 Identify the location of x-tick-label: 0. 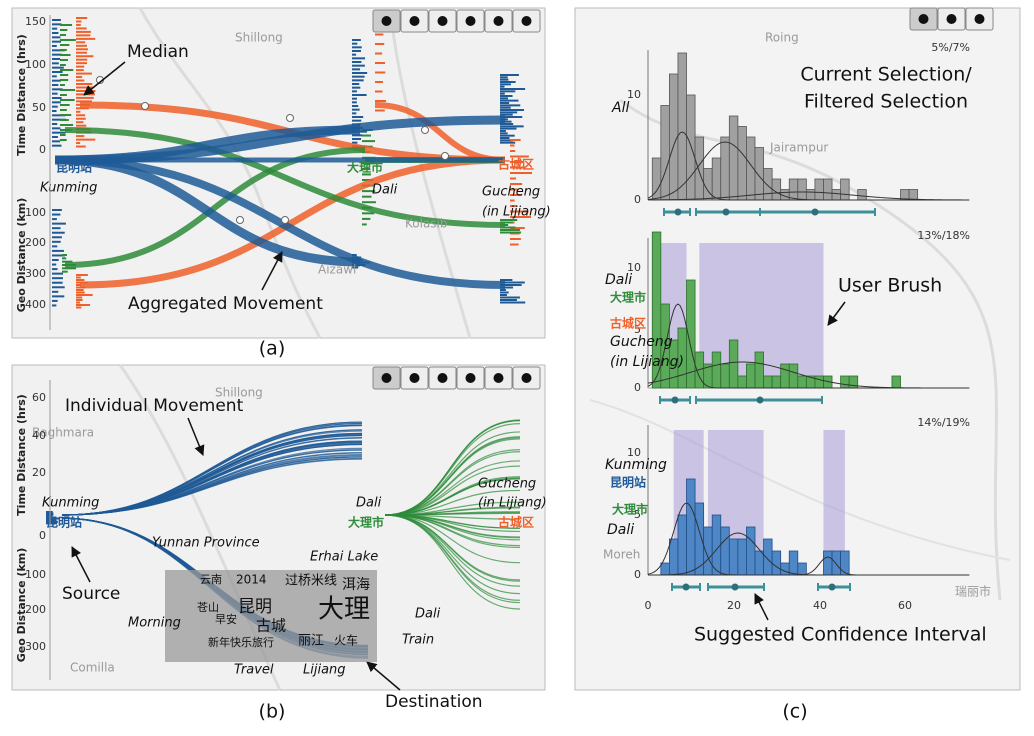
(648, 605).